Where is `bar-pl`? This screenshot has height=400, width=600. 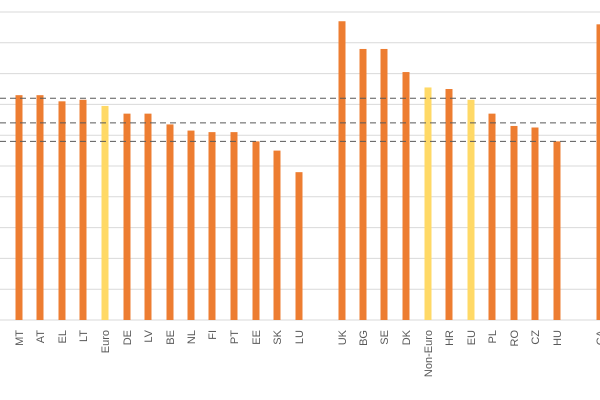
bar-pl is located at coordinates (492, 216).